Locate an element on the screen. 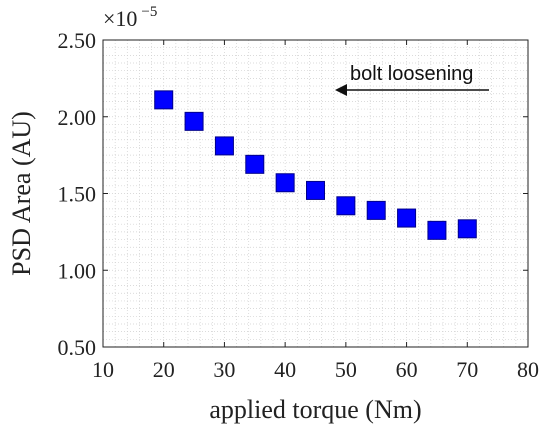  x-tick-label: 30 is located at coordinates (224, 369).